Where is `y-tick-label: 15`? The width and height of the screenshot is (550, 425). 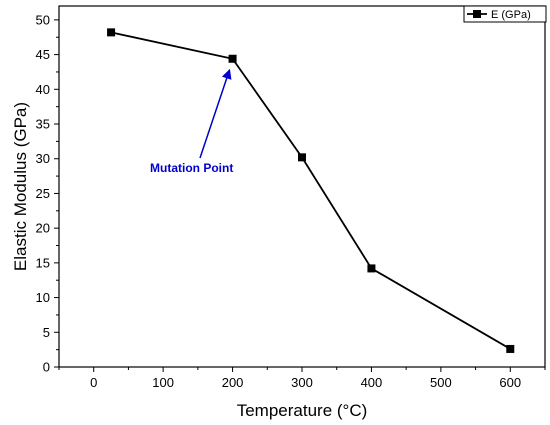
y-tick-label: 15 is located at coordinates (43, 262).